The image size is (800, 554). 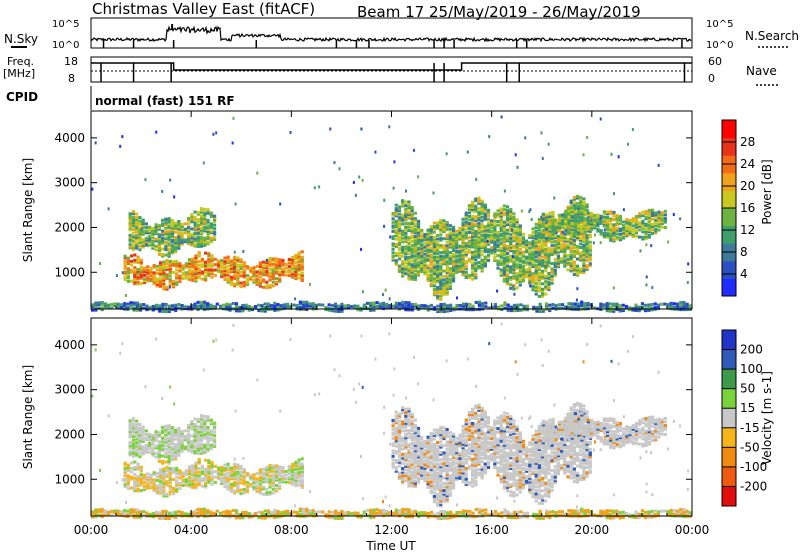 What do you see at coordinates (65, 45) in the screenshot?
I see `noise-tick-left-bottom: 10^0` at bounding box center [65, 45].